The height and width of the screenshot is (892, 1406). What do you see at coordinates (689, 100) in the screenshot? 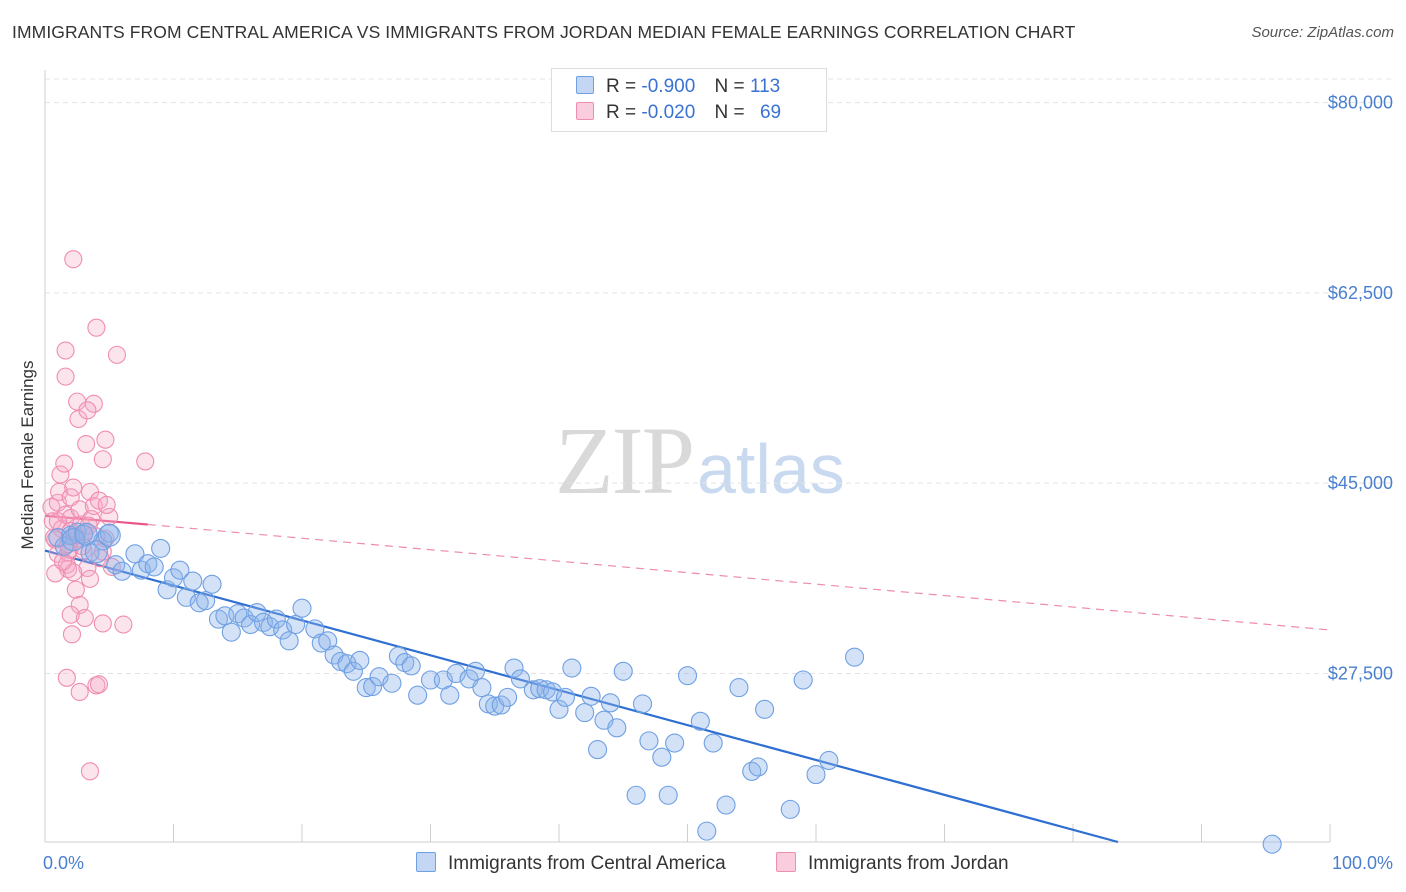
I see `correlation-legend: R = -0.900 N = 113 R = -0.020 N = 69` at bounding box center [689, 100].